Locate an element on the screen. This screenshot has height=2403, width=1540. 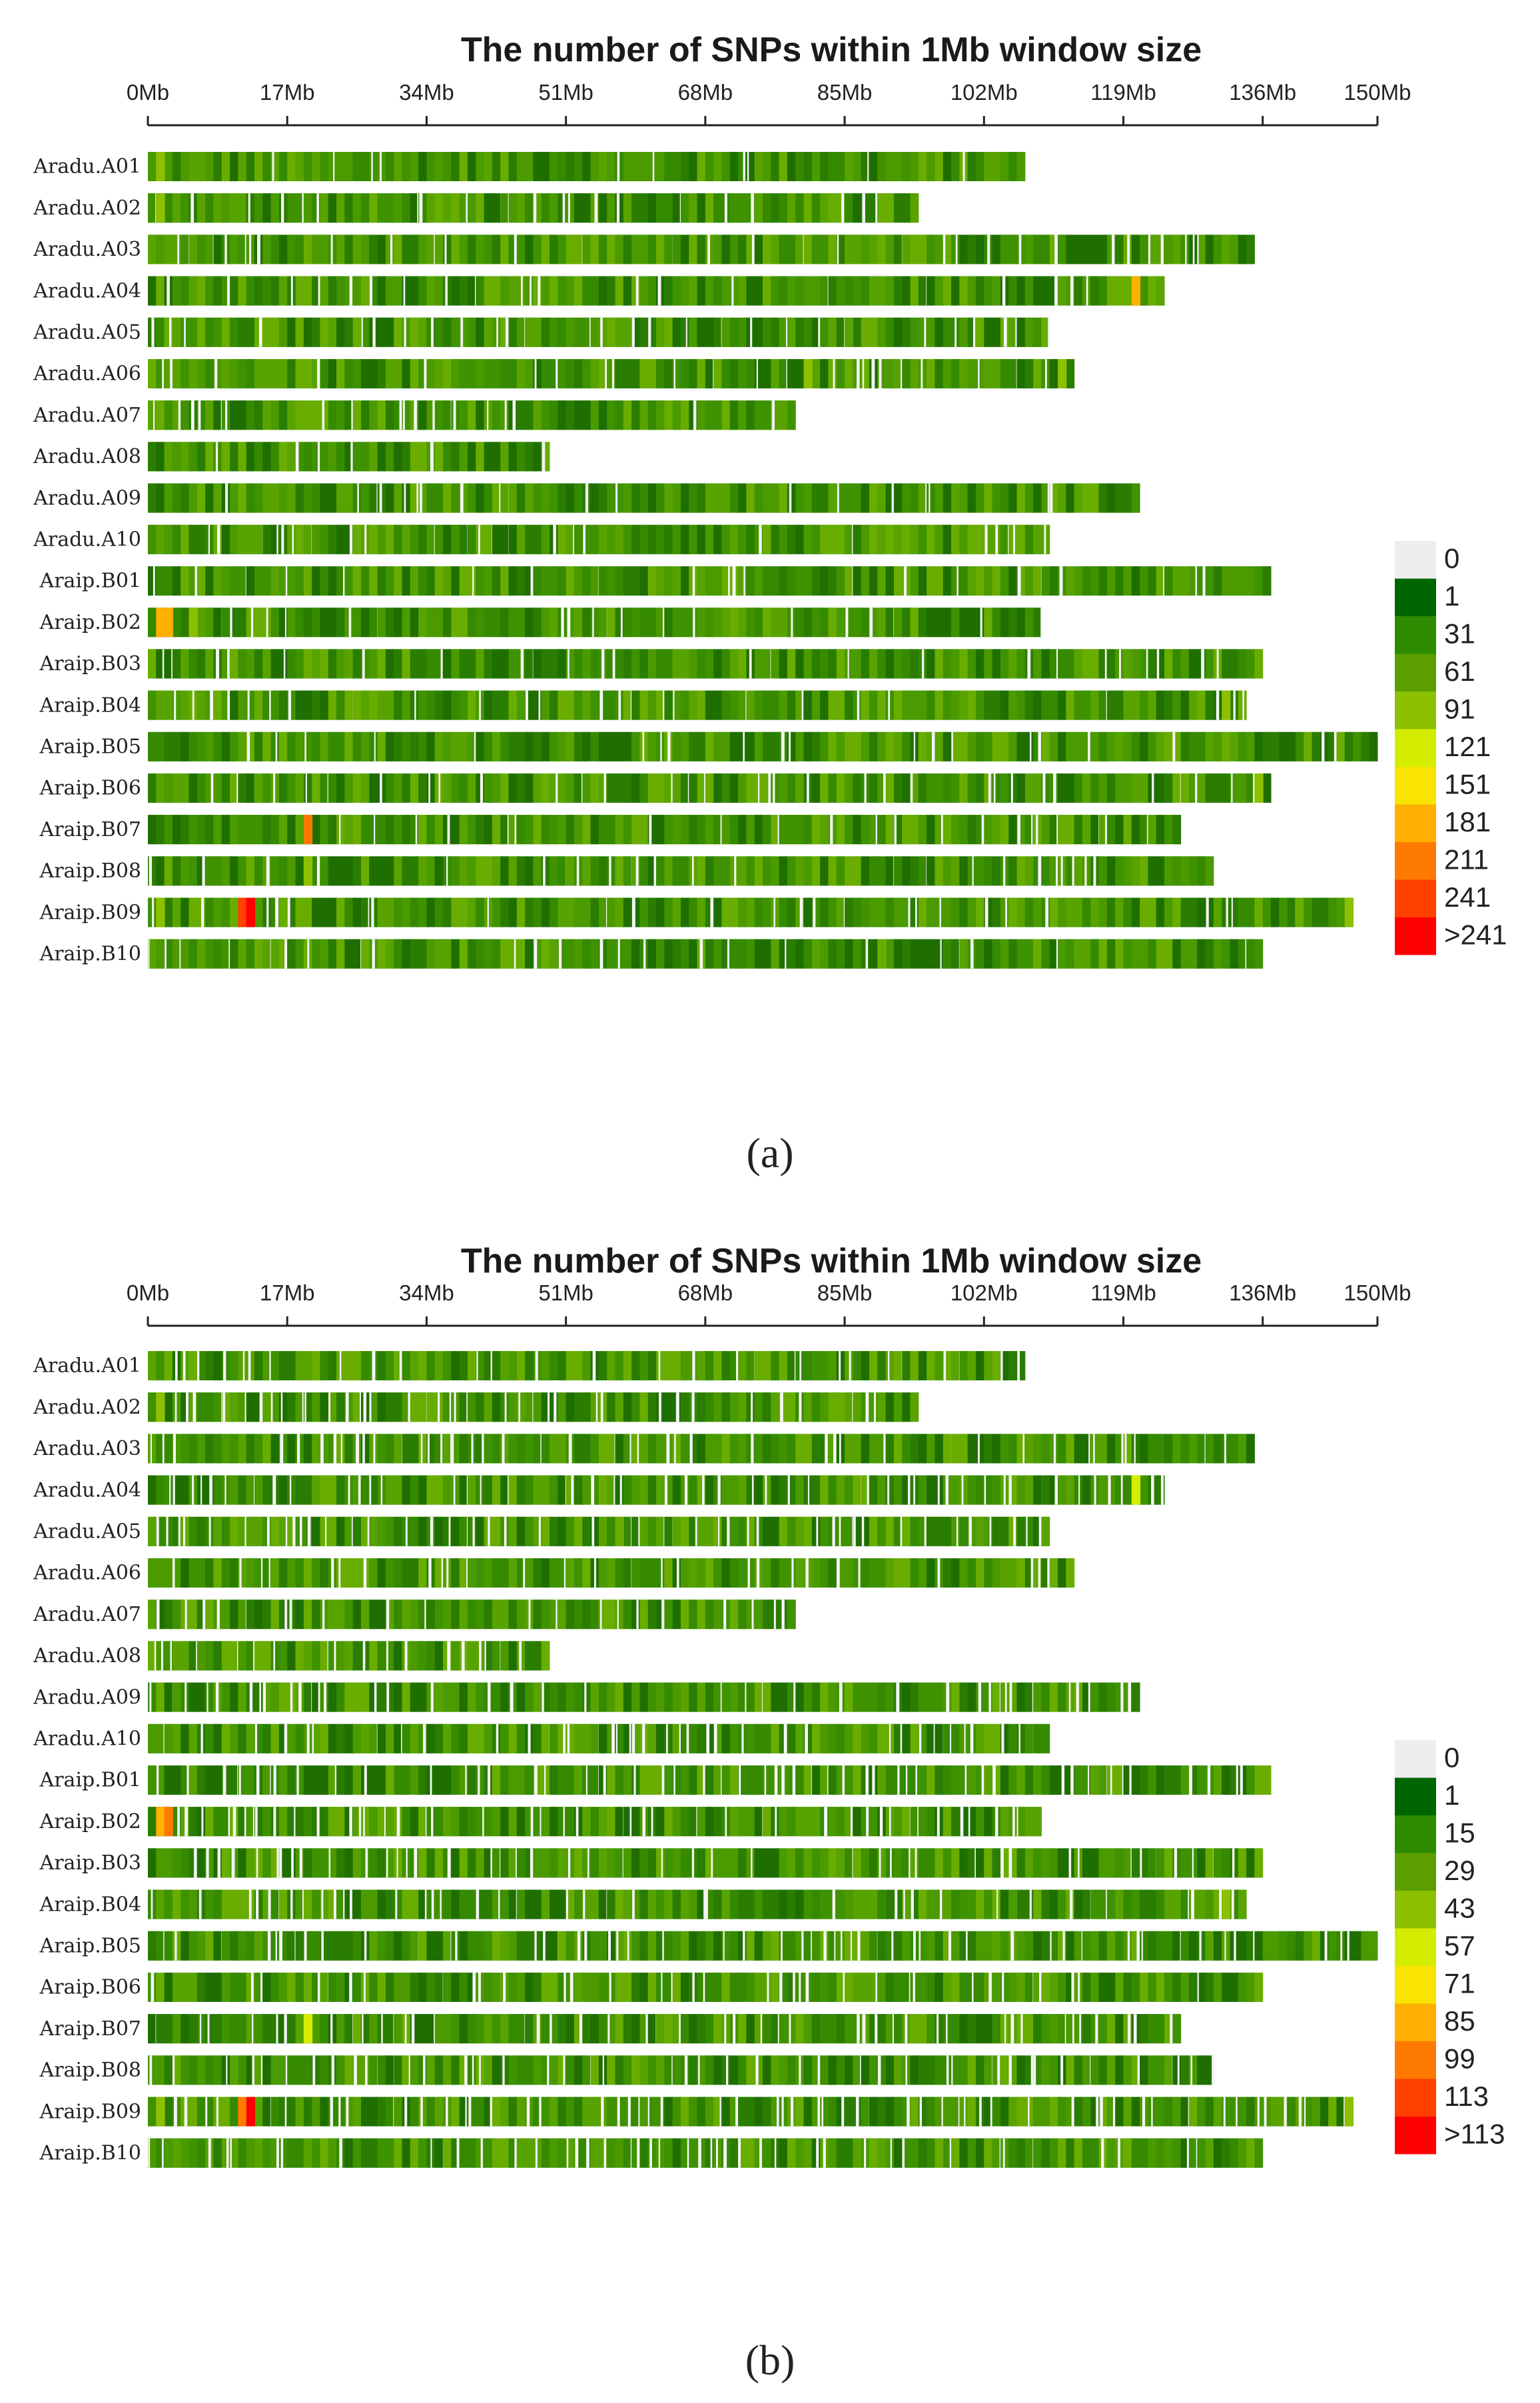
chromosome-track is located at coordinates (710, 581).